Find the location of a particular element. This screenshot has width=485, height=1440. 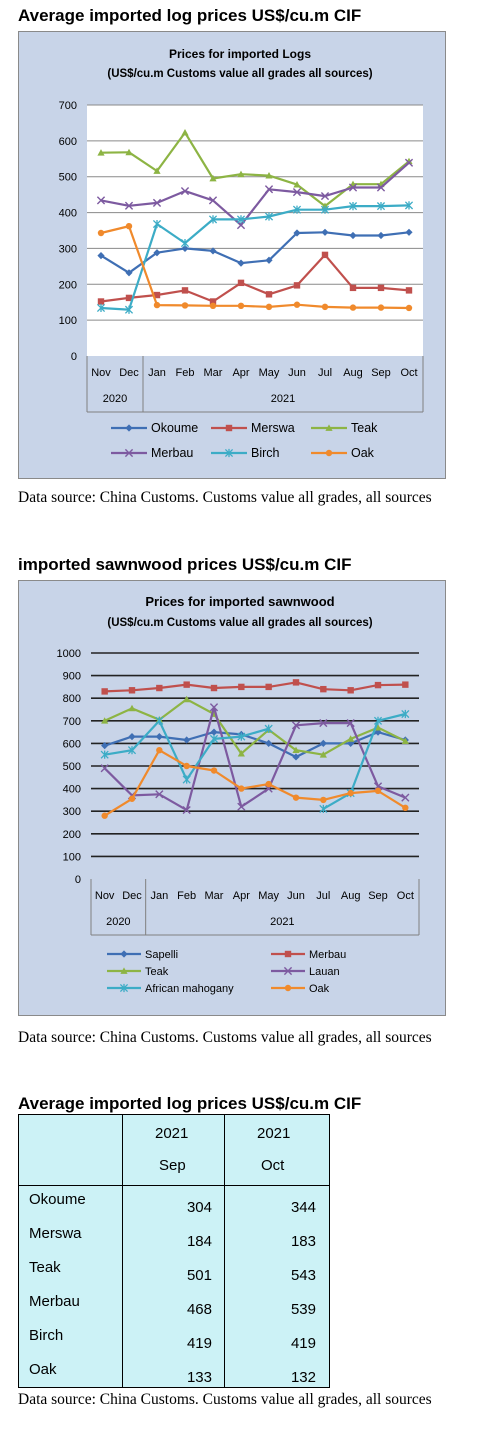

series-okoume is located at coordinates (255, 252).